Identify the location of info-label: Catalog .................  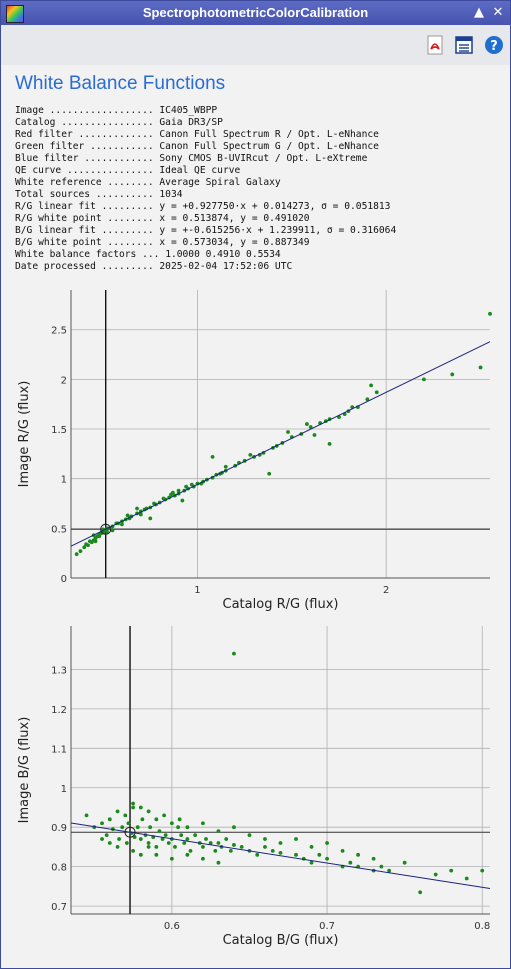
(87, 122).